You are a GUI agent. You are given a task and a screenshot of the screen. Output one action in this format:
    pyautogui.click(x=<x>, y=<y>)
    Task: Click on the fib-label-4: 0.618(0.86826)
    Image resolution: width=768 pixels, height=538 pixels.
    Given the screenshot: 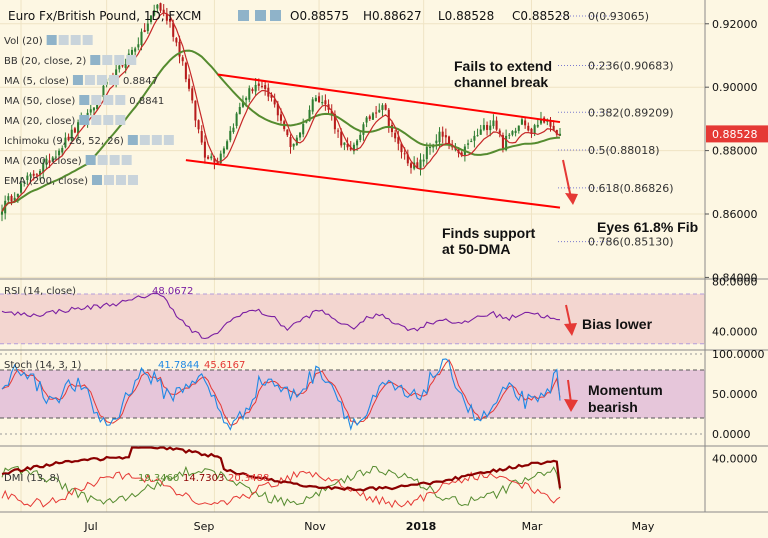 What is the action you would take?
    pyautogui.click(x=631, y=188)
    